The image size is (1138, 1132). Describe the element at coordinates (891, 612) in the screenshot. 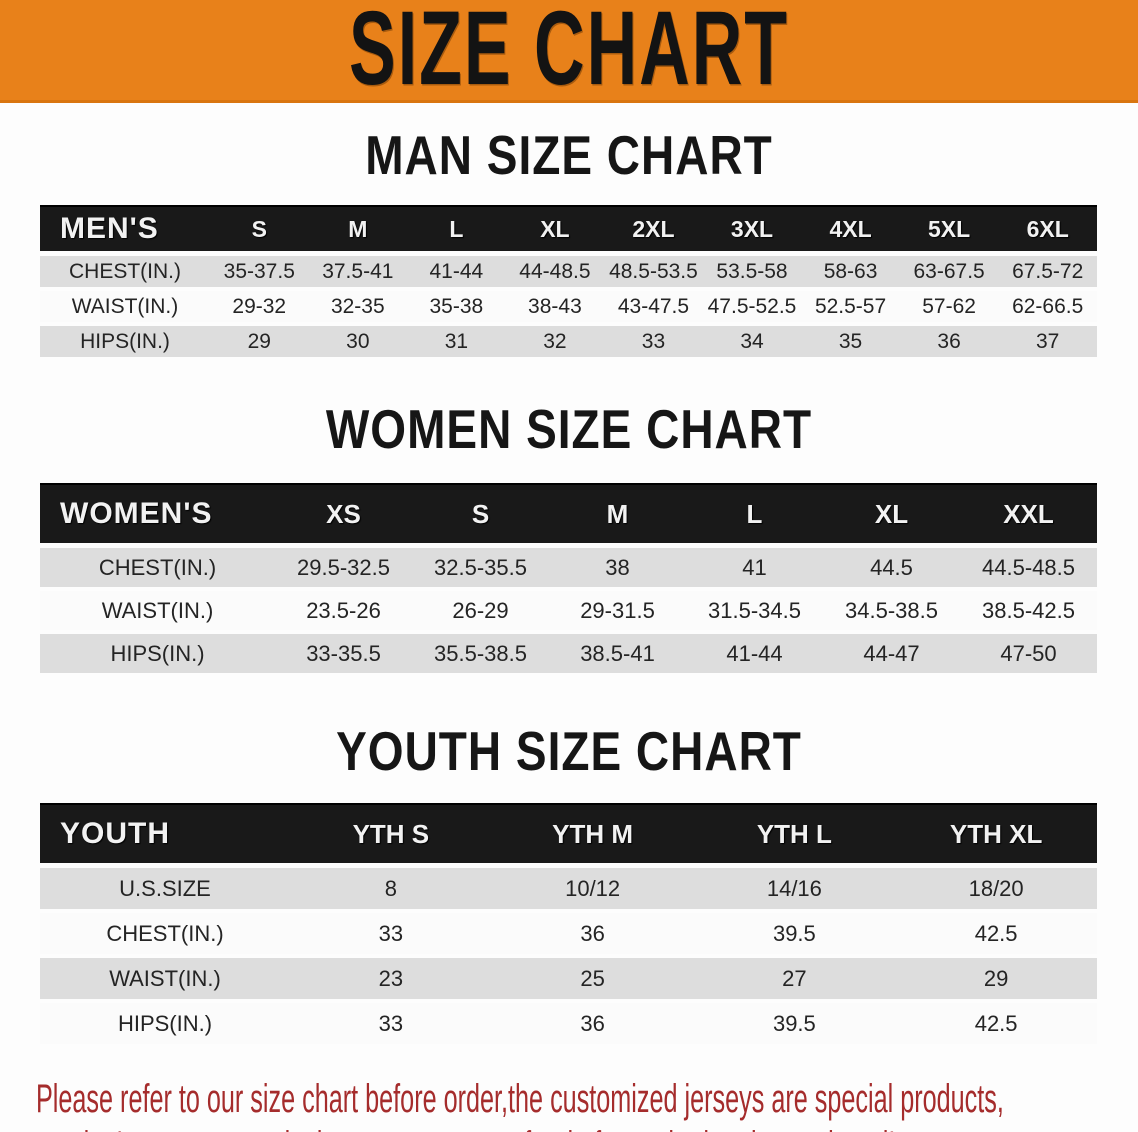

I see `size-cell: 34.5-38.5` at that location.